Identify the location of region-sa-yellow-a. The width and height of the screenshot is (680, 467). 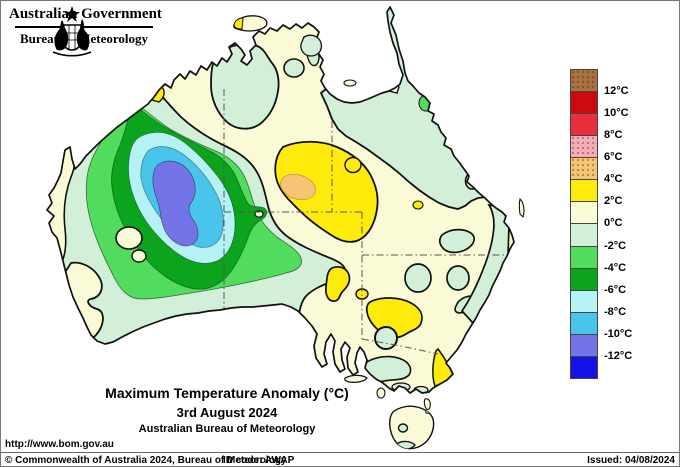
(338, 283).